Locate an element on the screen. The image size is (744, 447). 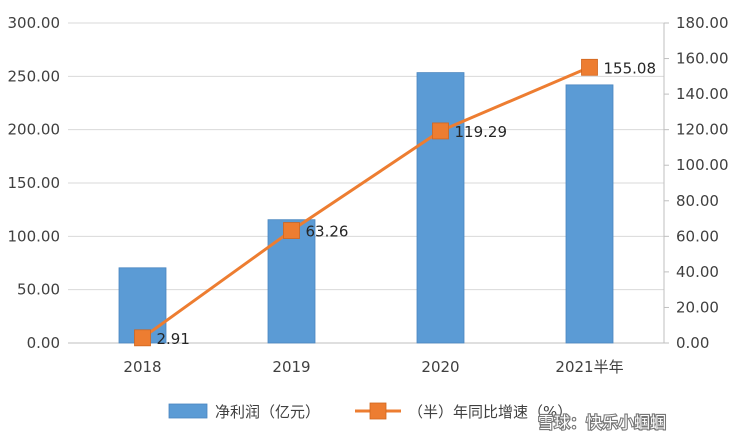
left-axis-tick-label: 300.00 is located at coordinates (34, 23).